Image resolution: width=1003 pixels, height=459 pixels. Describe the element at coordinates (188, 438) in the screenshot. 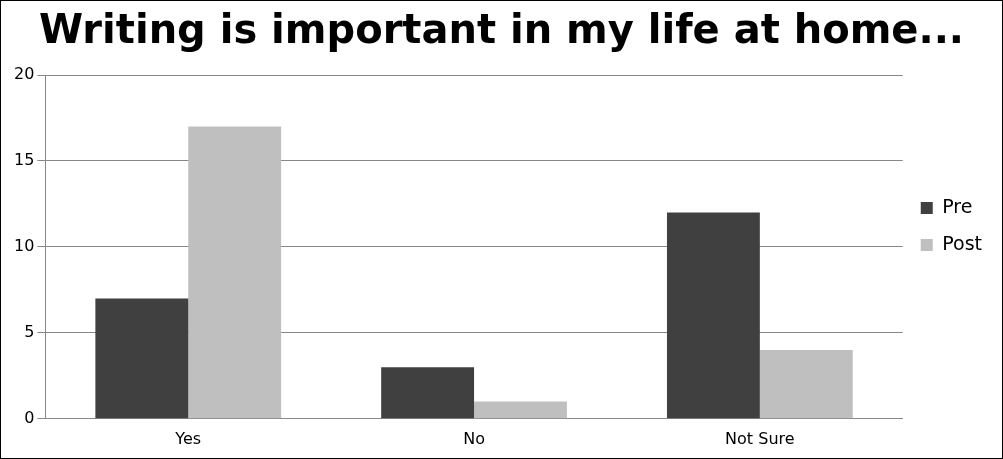

I see `x-tick-label: Yes` at that location.